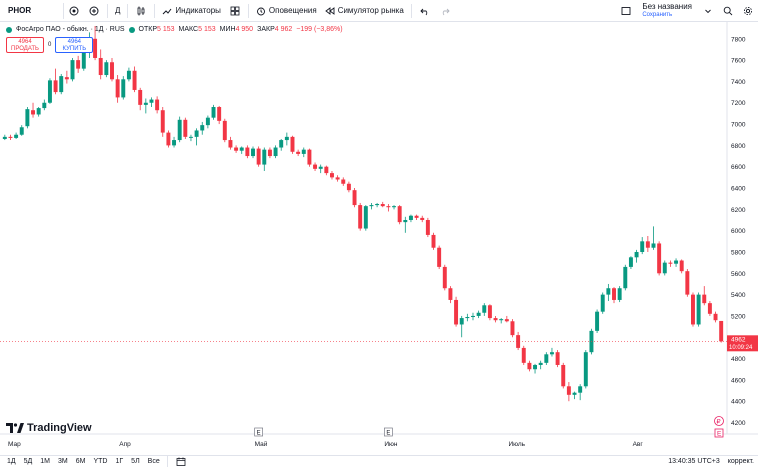  What do you see at coordinates (235, 11) in the screenshot?
I see `templates-icon` at bounding box center [235, 11].